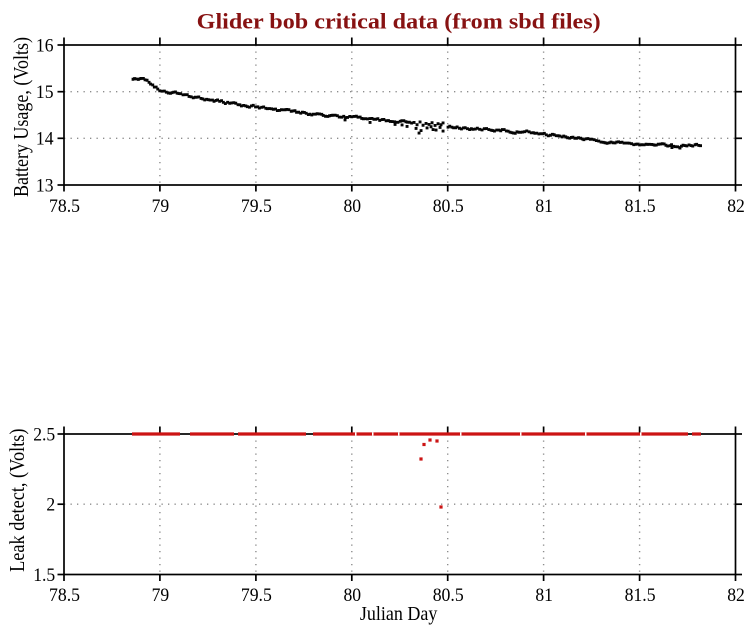  What do you see at coordinates (21, 117) in the screenshot?
I see `svg-text: Battery Usage, (Volts)` at bounding box center [21, 117].